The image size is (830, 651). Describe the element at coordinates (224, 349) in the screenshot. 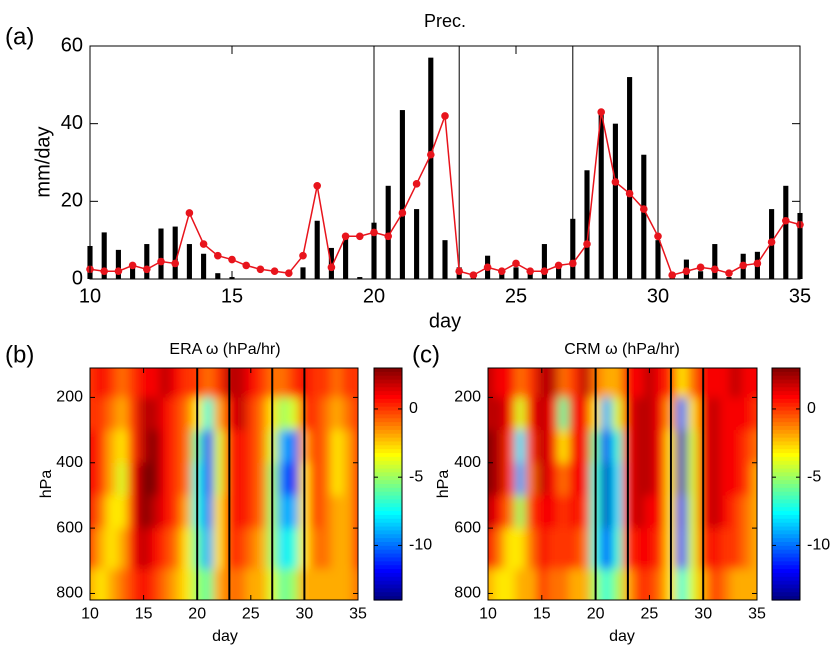

I see `panel-title: ERA ω (hPa/hr)` at that location.